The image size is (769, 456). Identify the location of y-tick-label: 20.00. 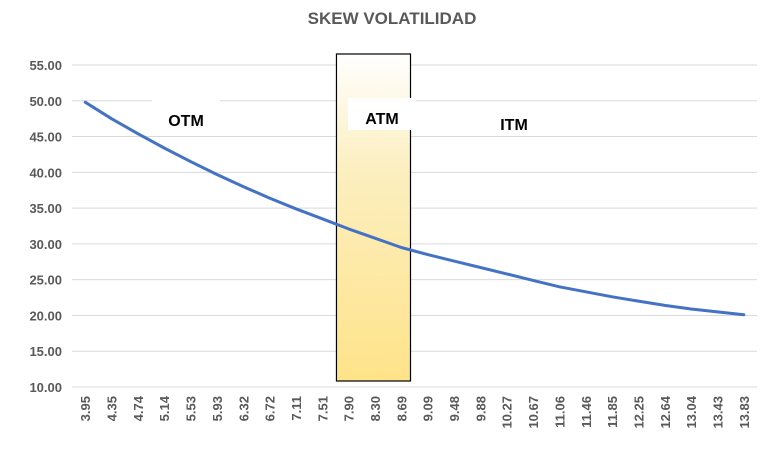
(45, 315).